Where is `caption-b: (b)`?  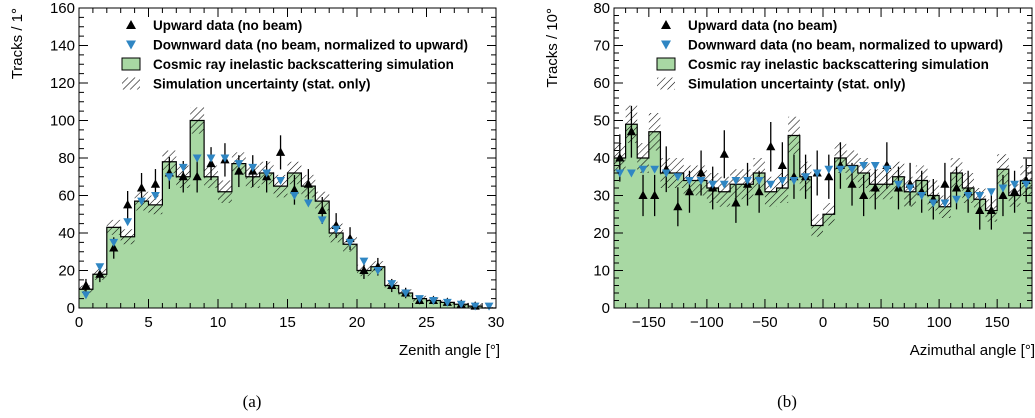
caption-b: (b) is located at coordinates (787, 401).